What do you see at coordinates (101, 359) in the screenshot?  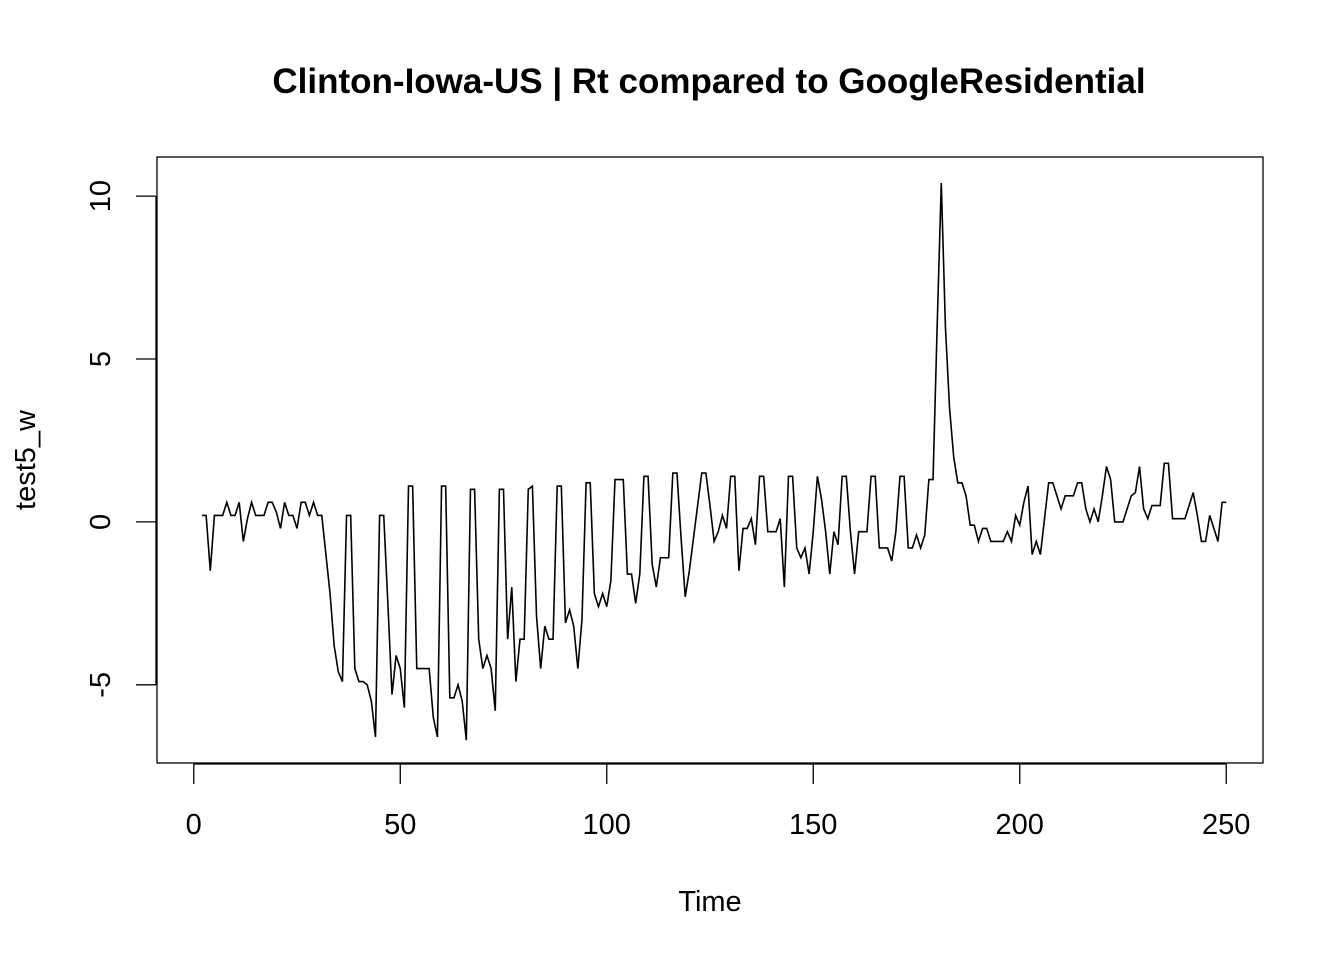 I see `y-tick-label: 5` at bounding box center [101, 359].